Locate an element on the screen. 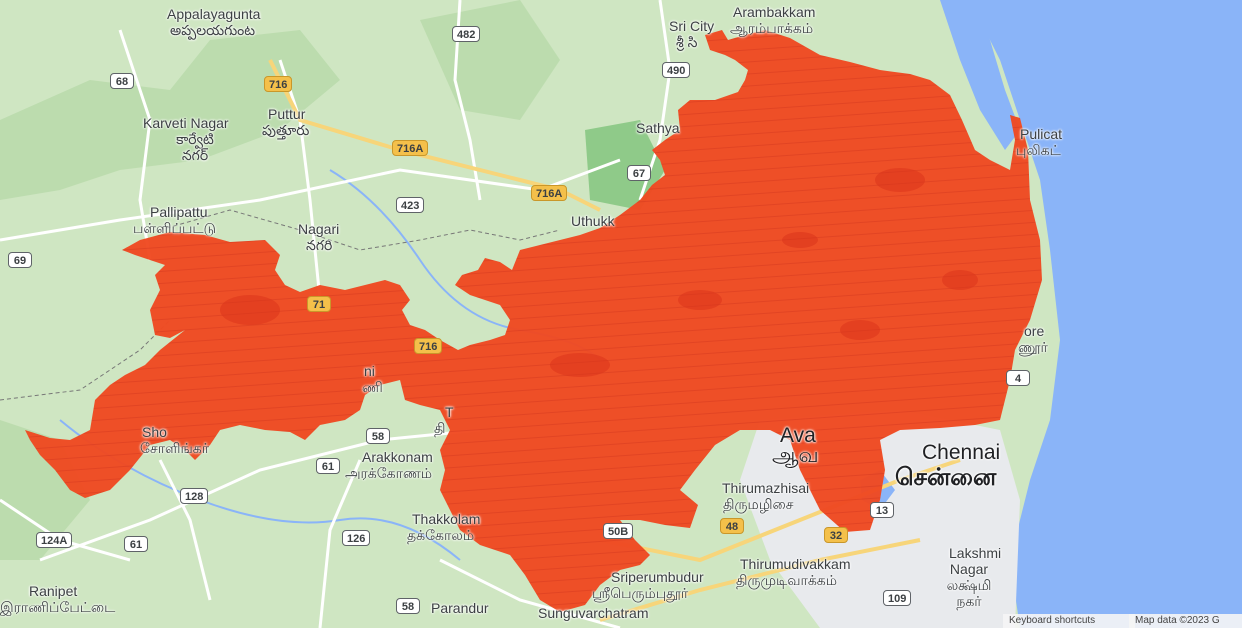 The height and width of the screenshot is (628, 1242). place-arakkonam-native: அரக்கோணம் is located at coordinates (389, 473).